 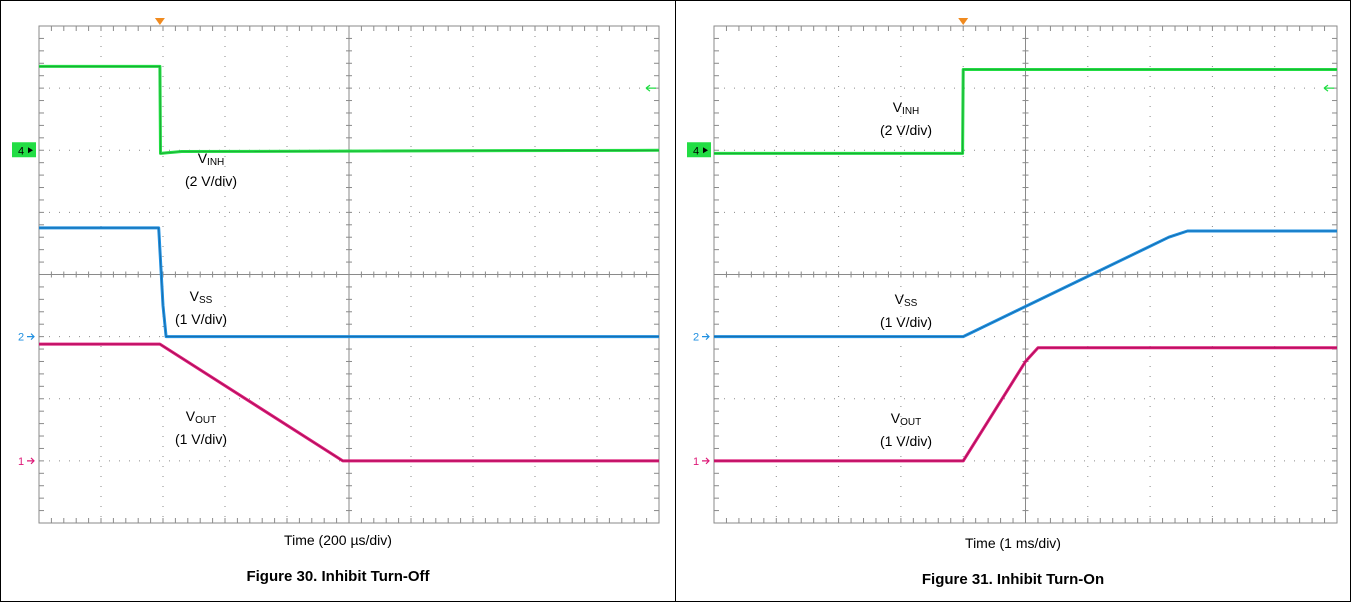 I want to click on figure-caption: Figure 31. Inhibit Turn-On, so click(x=1013, y=579).